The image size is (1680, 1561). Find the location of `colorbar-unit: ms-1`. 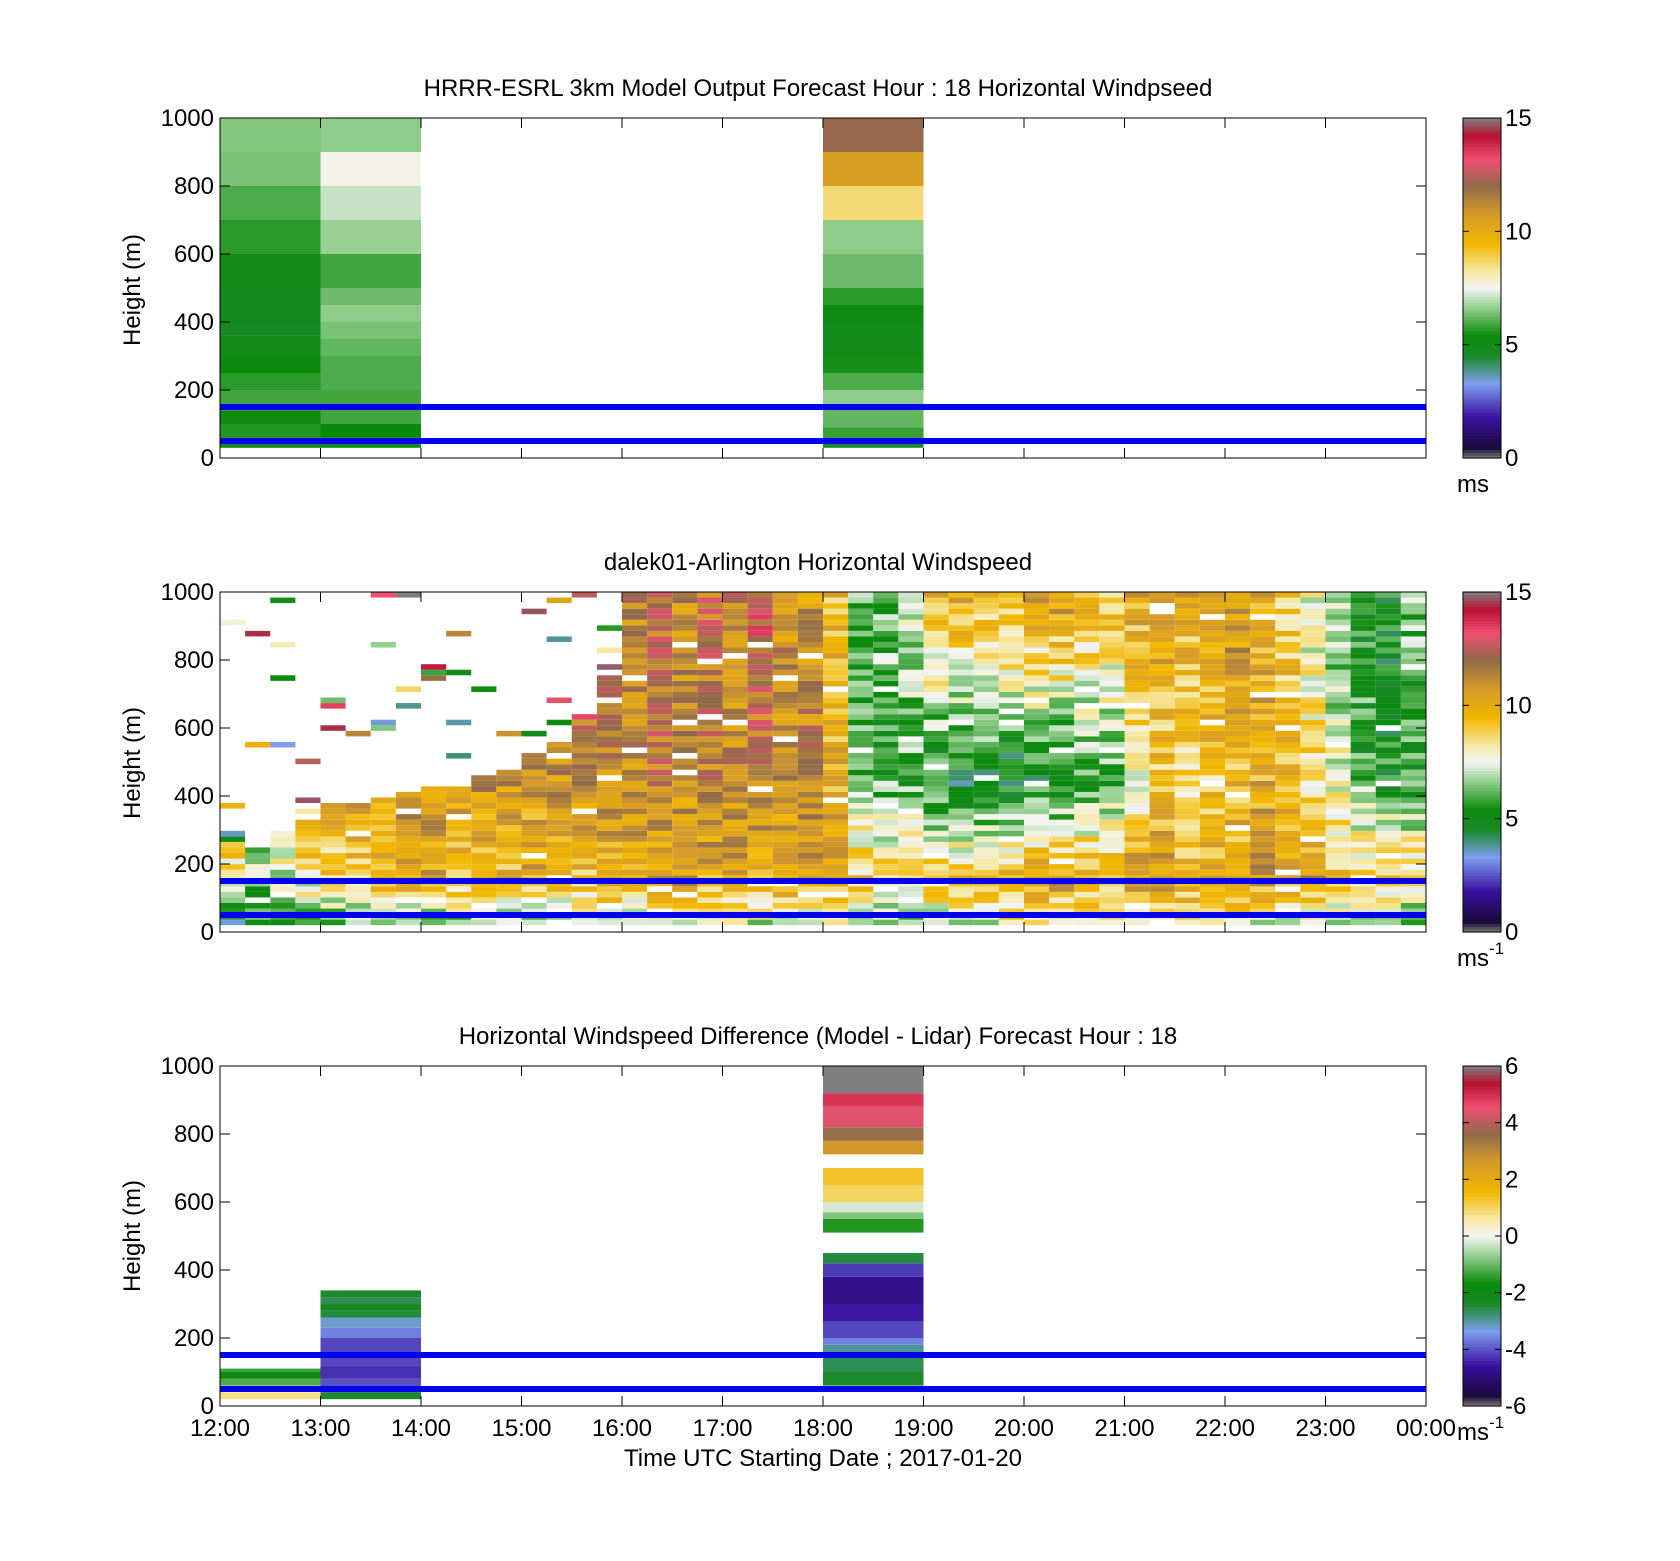

colorbar-unit: ms-1 is located at coordinates (1480, 955).